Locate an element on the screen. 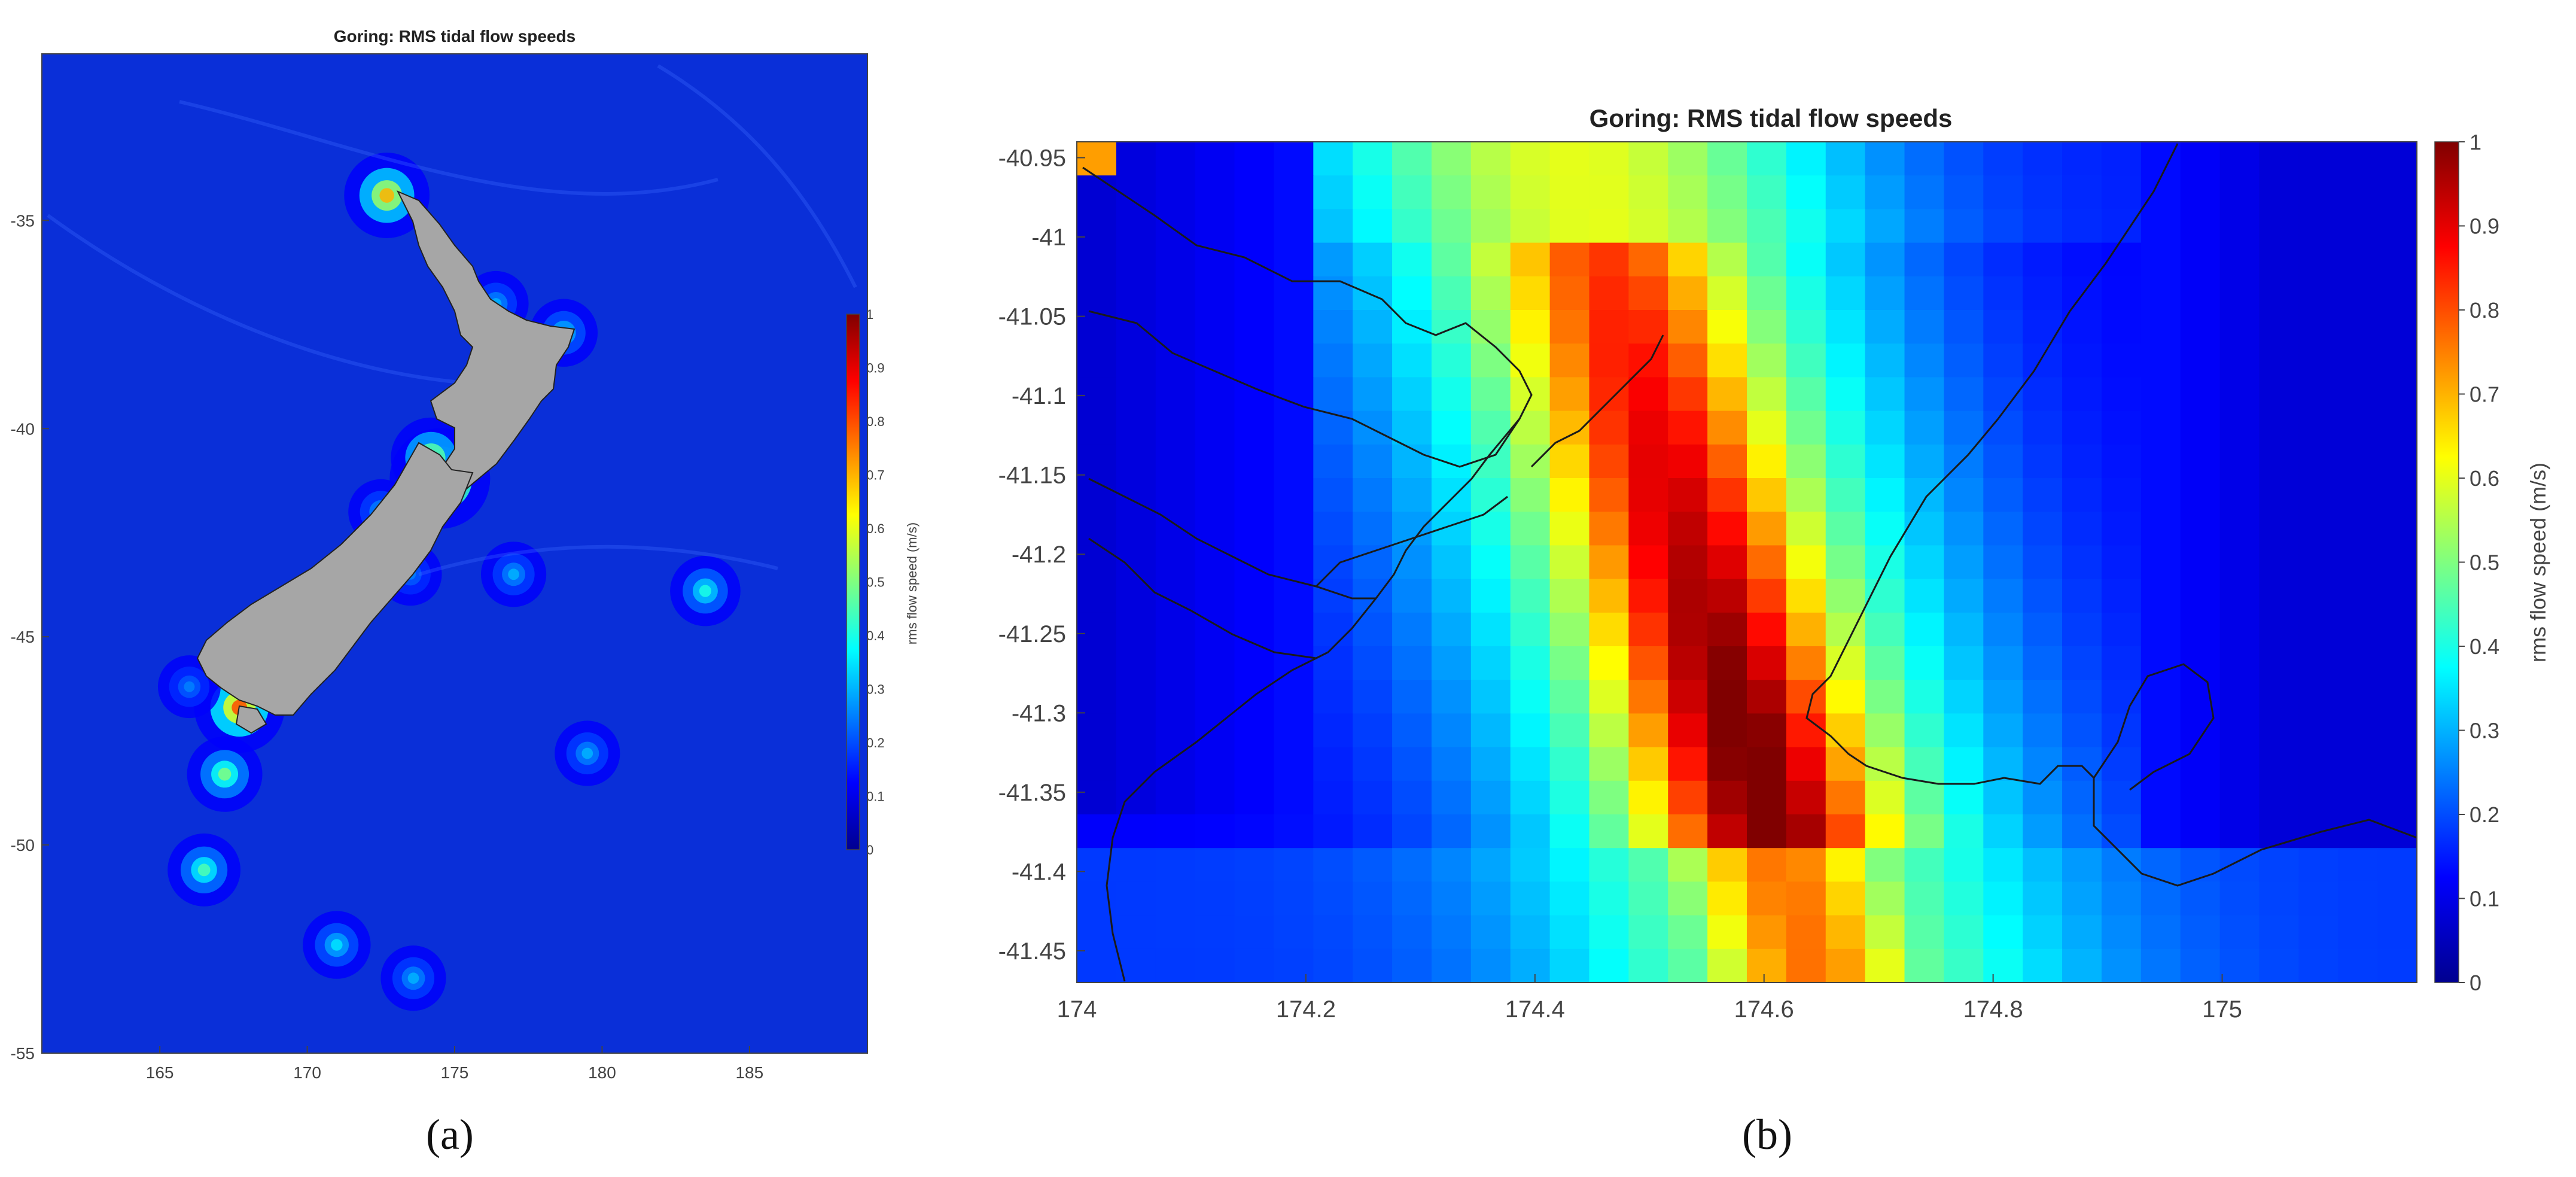 This screenshot has height=1177, width=2576. panel-b-colorbar-tick: 0.3 is located at coordinates (2484, 731).